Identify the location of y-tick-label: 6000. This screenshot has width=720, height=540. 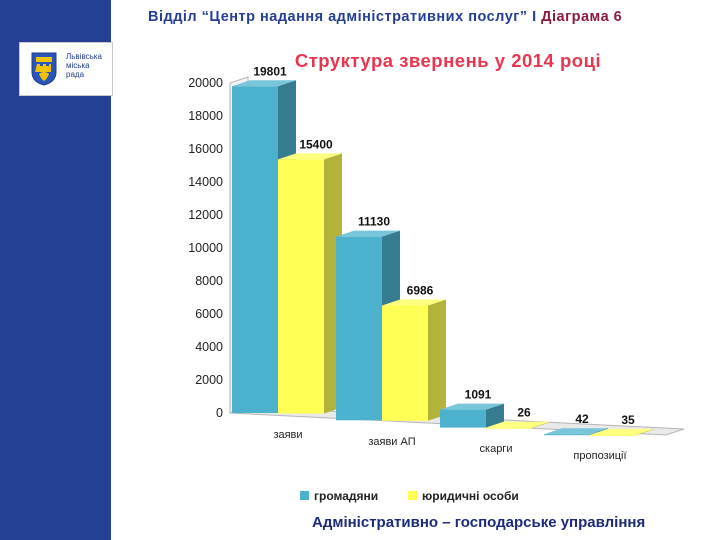
(209, 314).